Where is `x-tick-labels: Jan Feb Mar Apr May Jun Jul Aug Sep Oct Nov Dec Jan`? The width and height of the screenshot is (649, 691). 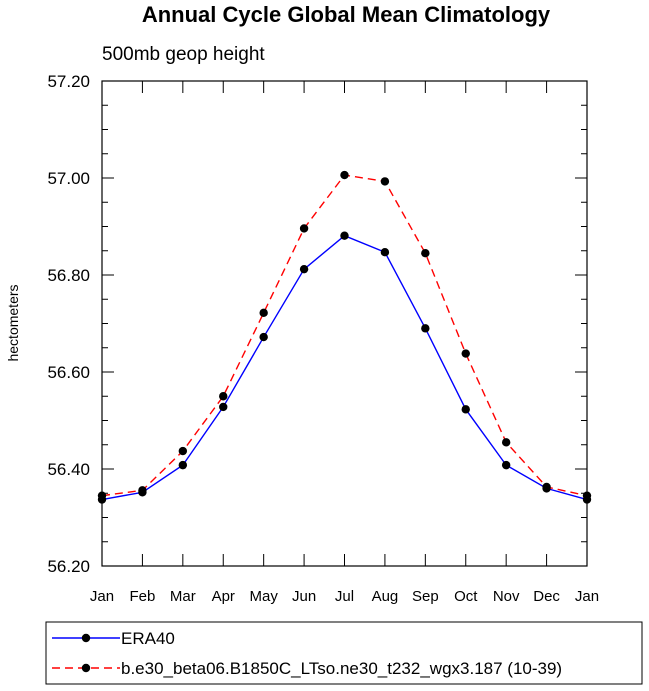
x-tick-labels: Jan Feb Mar Apr May Jun Jul Aug Sep Oct Nov Dec Jan is located at coordinates (344, 596).